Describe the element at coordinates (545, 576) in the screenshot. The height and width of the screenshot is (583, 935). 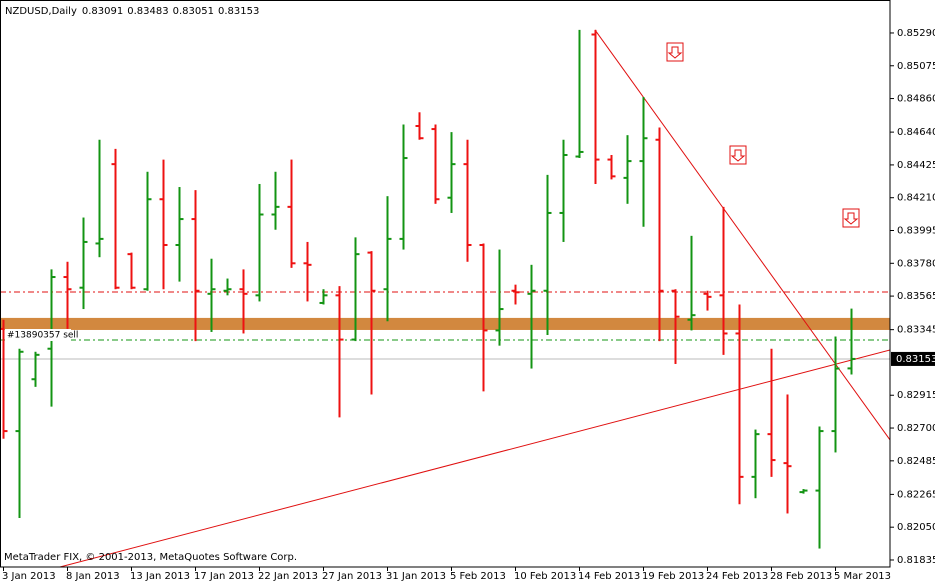
I see `x-tick-label: 10 Feb 2013` at that location.